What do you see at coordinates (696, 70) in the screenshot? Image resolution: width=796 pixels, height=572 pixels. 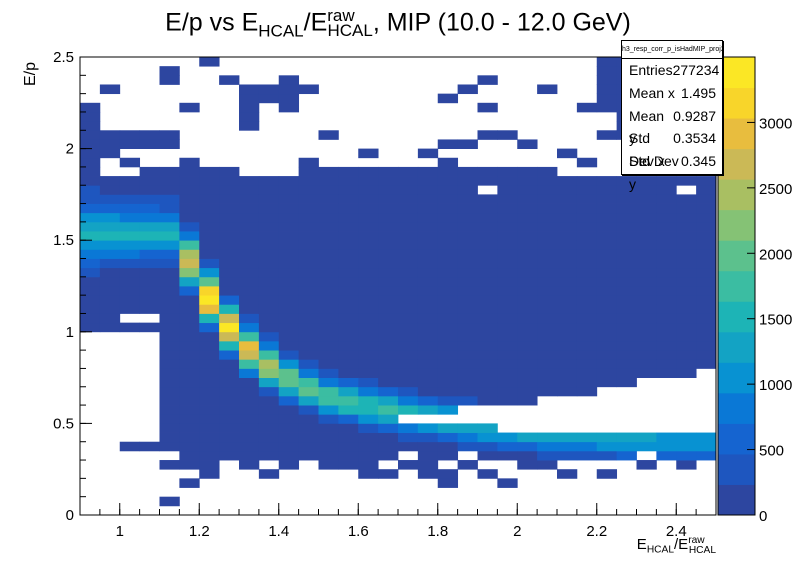 I see `stats-value: 277234` at bounding box center [696, 70].